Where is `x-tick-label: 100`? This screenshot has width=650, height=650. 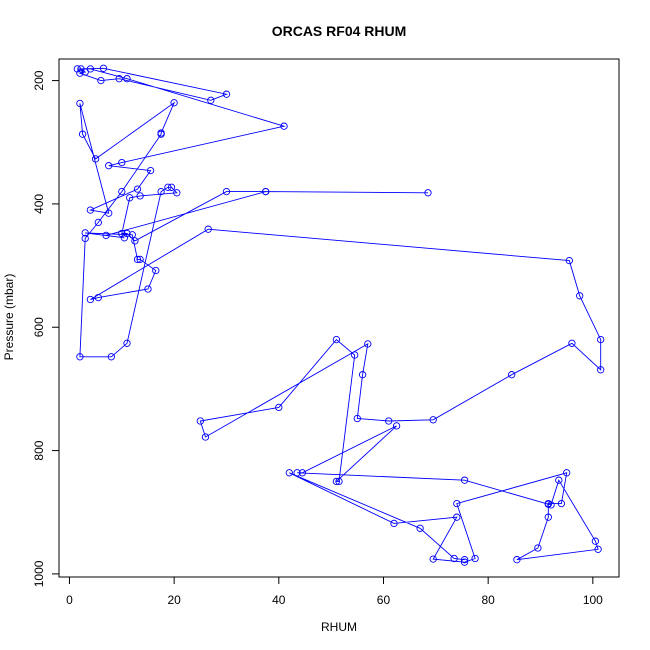 x-tick-label: 100 is located at coordinates (593, 600).